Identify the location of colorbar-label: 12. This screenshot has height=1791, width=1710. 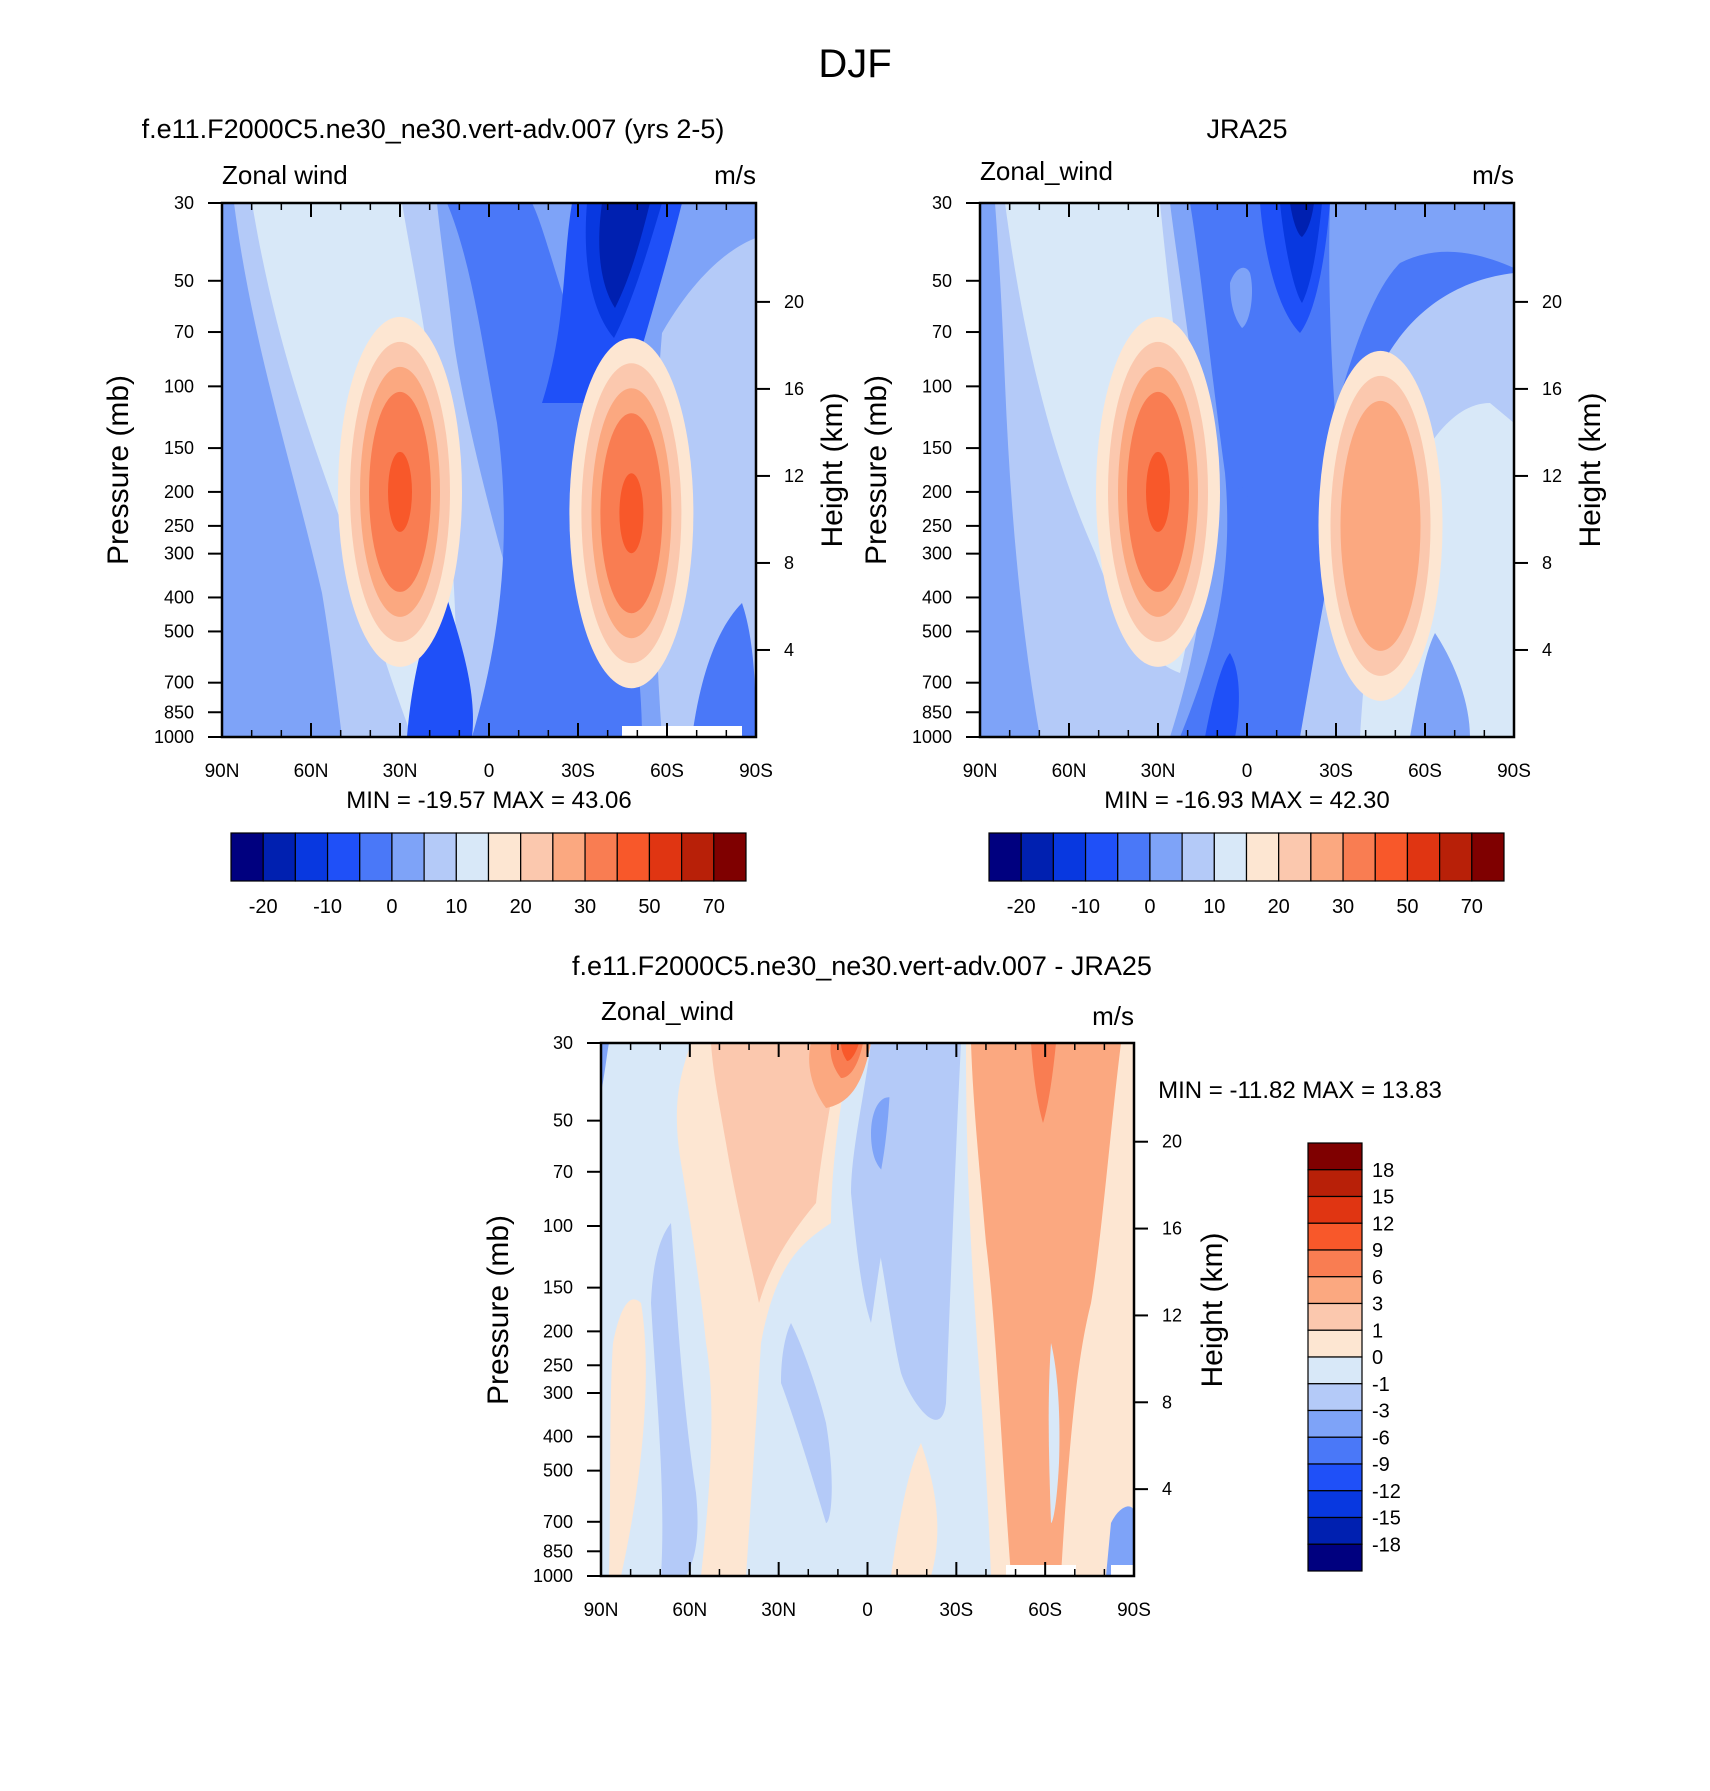
(1383, 1224).